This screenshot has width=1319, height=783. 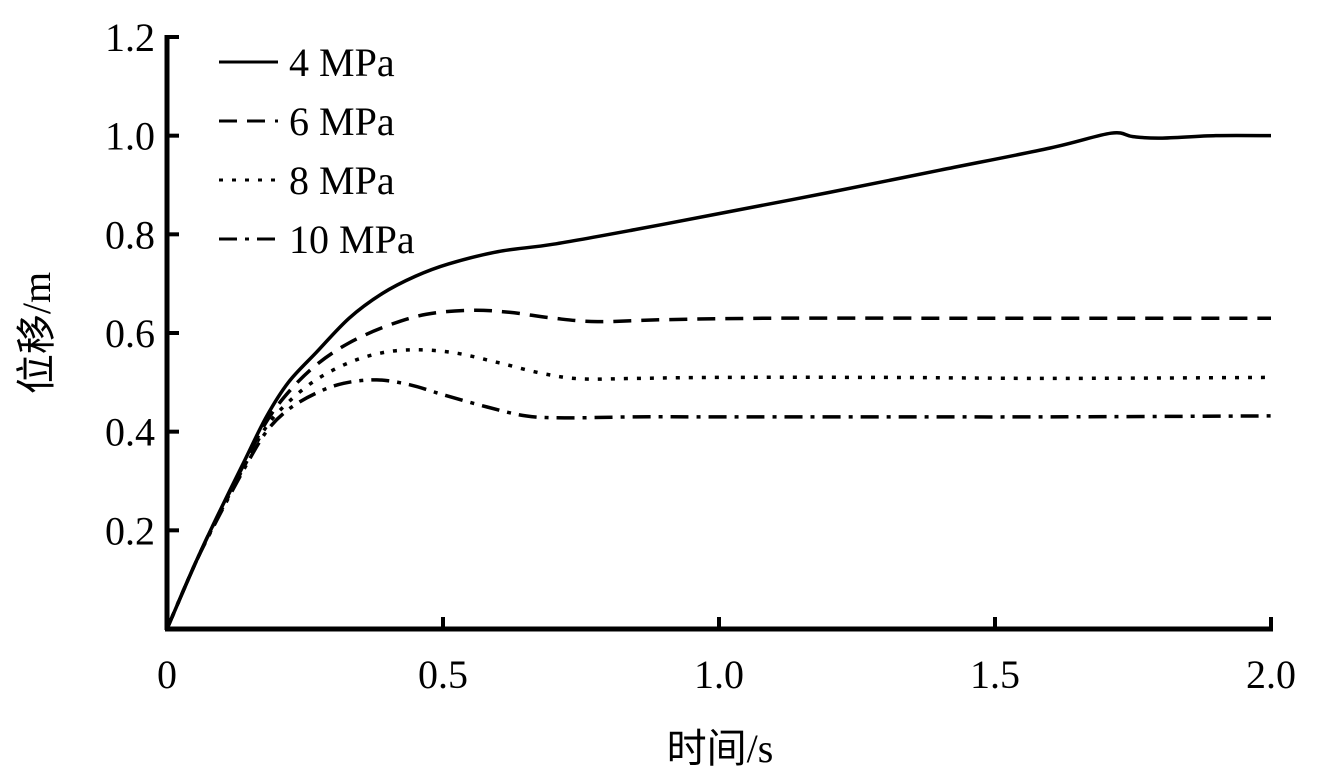 I want to click on x-axis-title: 时间/s, so click(x=720, y=748).